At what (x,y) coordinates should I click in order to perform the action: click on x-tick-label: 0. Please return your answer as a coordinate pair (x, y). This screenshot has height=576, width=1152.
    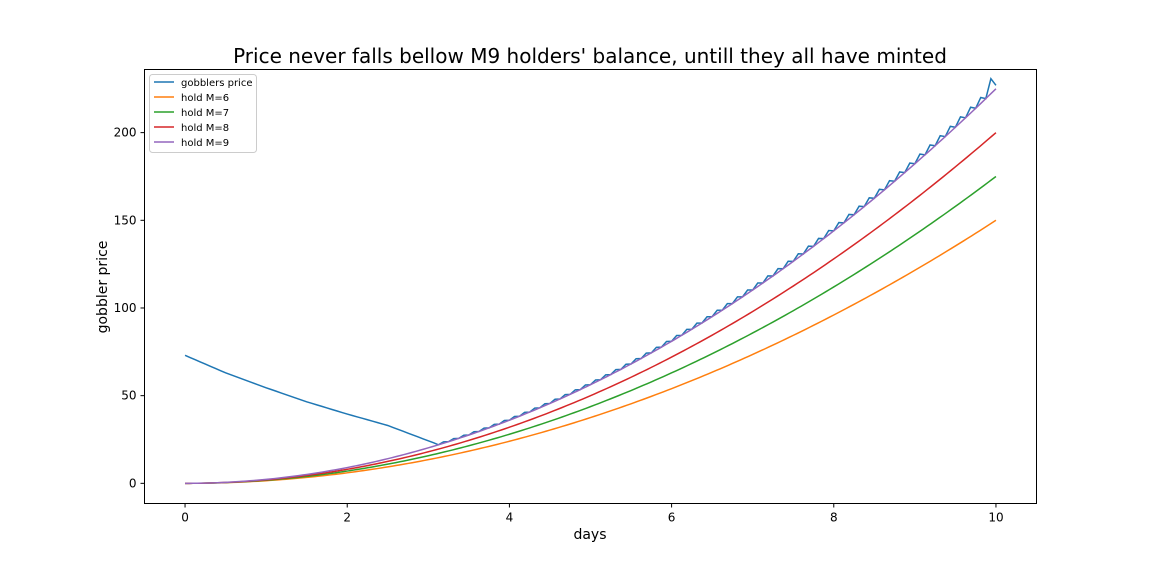
    Looking at the image, I should click on (185, 518).